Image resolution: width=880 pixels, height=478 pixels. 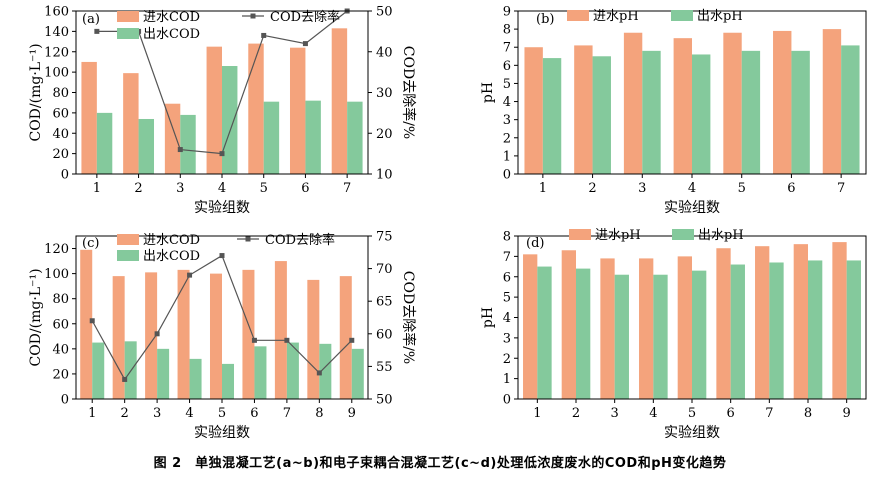 What do you see at coordinates (56, 32) in the screenshot?
I see `ytick-label-a-140: 140` at bounding box center [56, 32].